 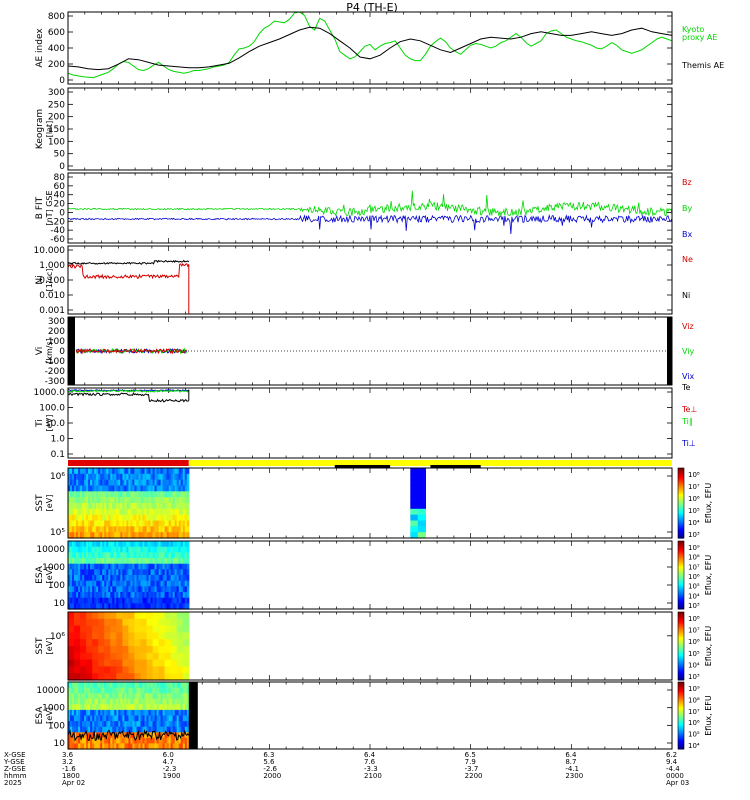 I want to click on y-tick-label: -20, so click(x=57, y=222).